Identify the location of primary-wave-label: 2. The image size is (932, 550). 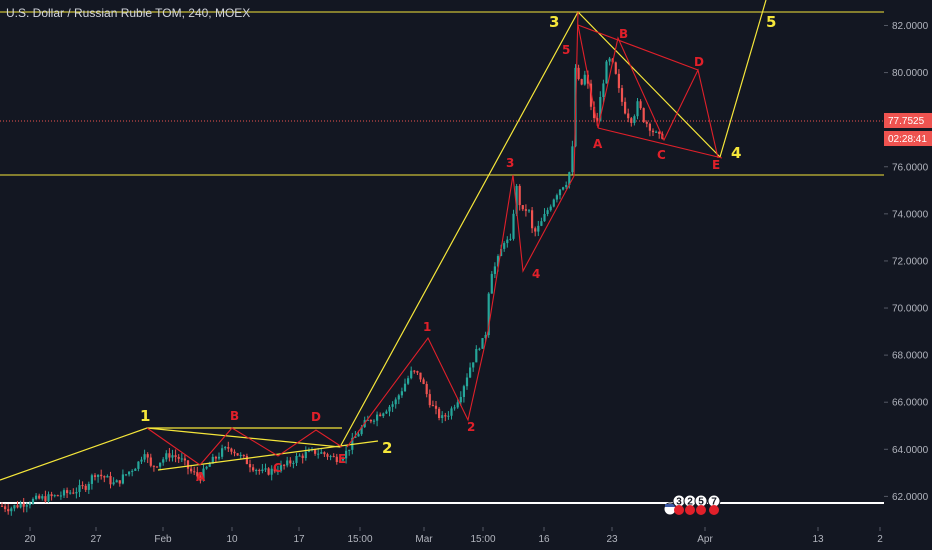
(387, 448).